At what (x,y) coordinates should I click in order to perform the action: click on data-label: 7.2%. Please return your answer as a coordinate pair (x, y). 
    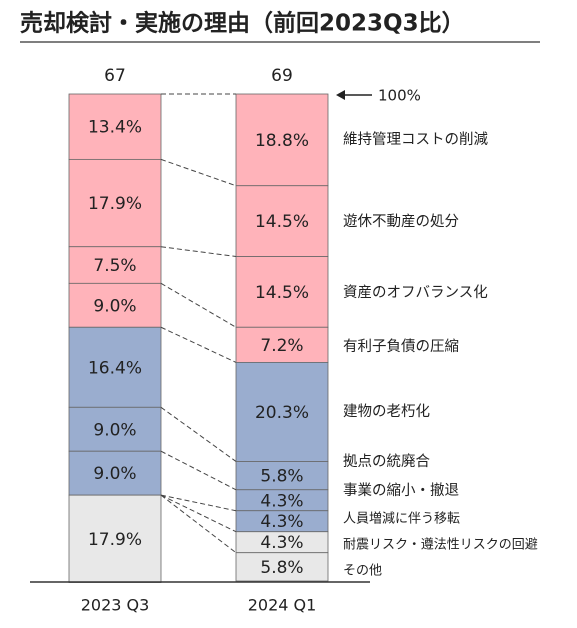
    Looking at the image, I should click on (281, 346).